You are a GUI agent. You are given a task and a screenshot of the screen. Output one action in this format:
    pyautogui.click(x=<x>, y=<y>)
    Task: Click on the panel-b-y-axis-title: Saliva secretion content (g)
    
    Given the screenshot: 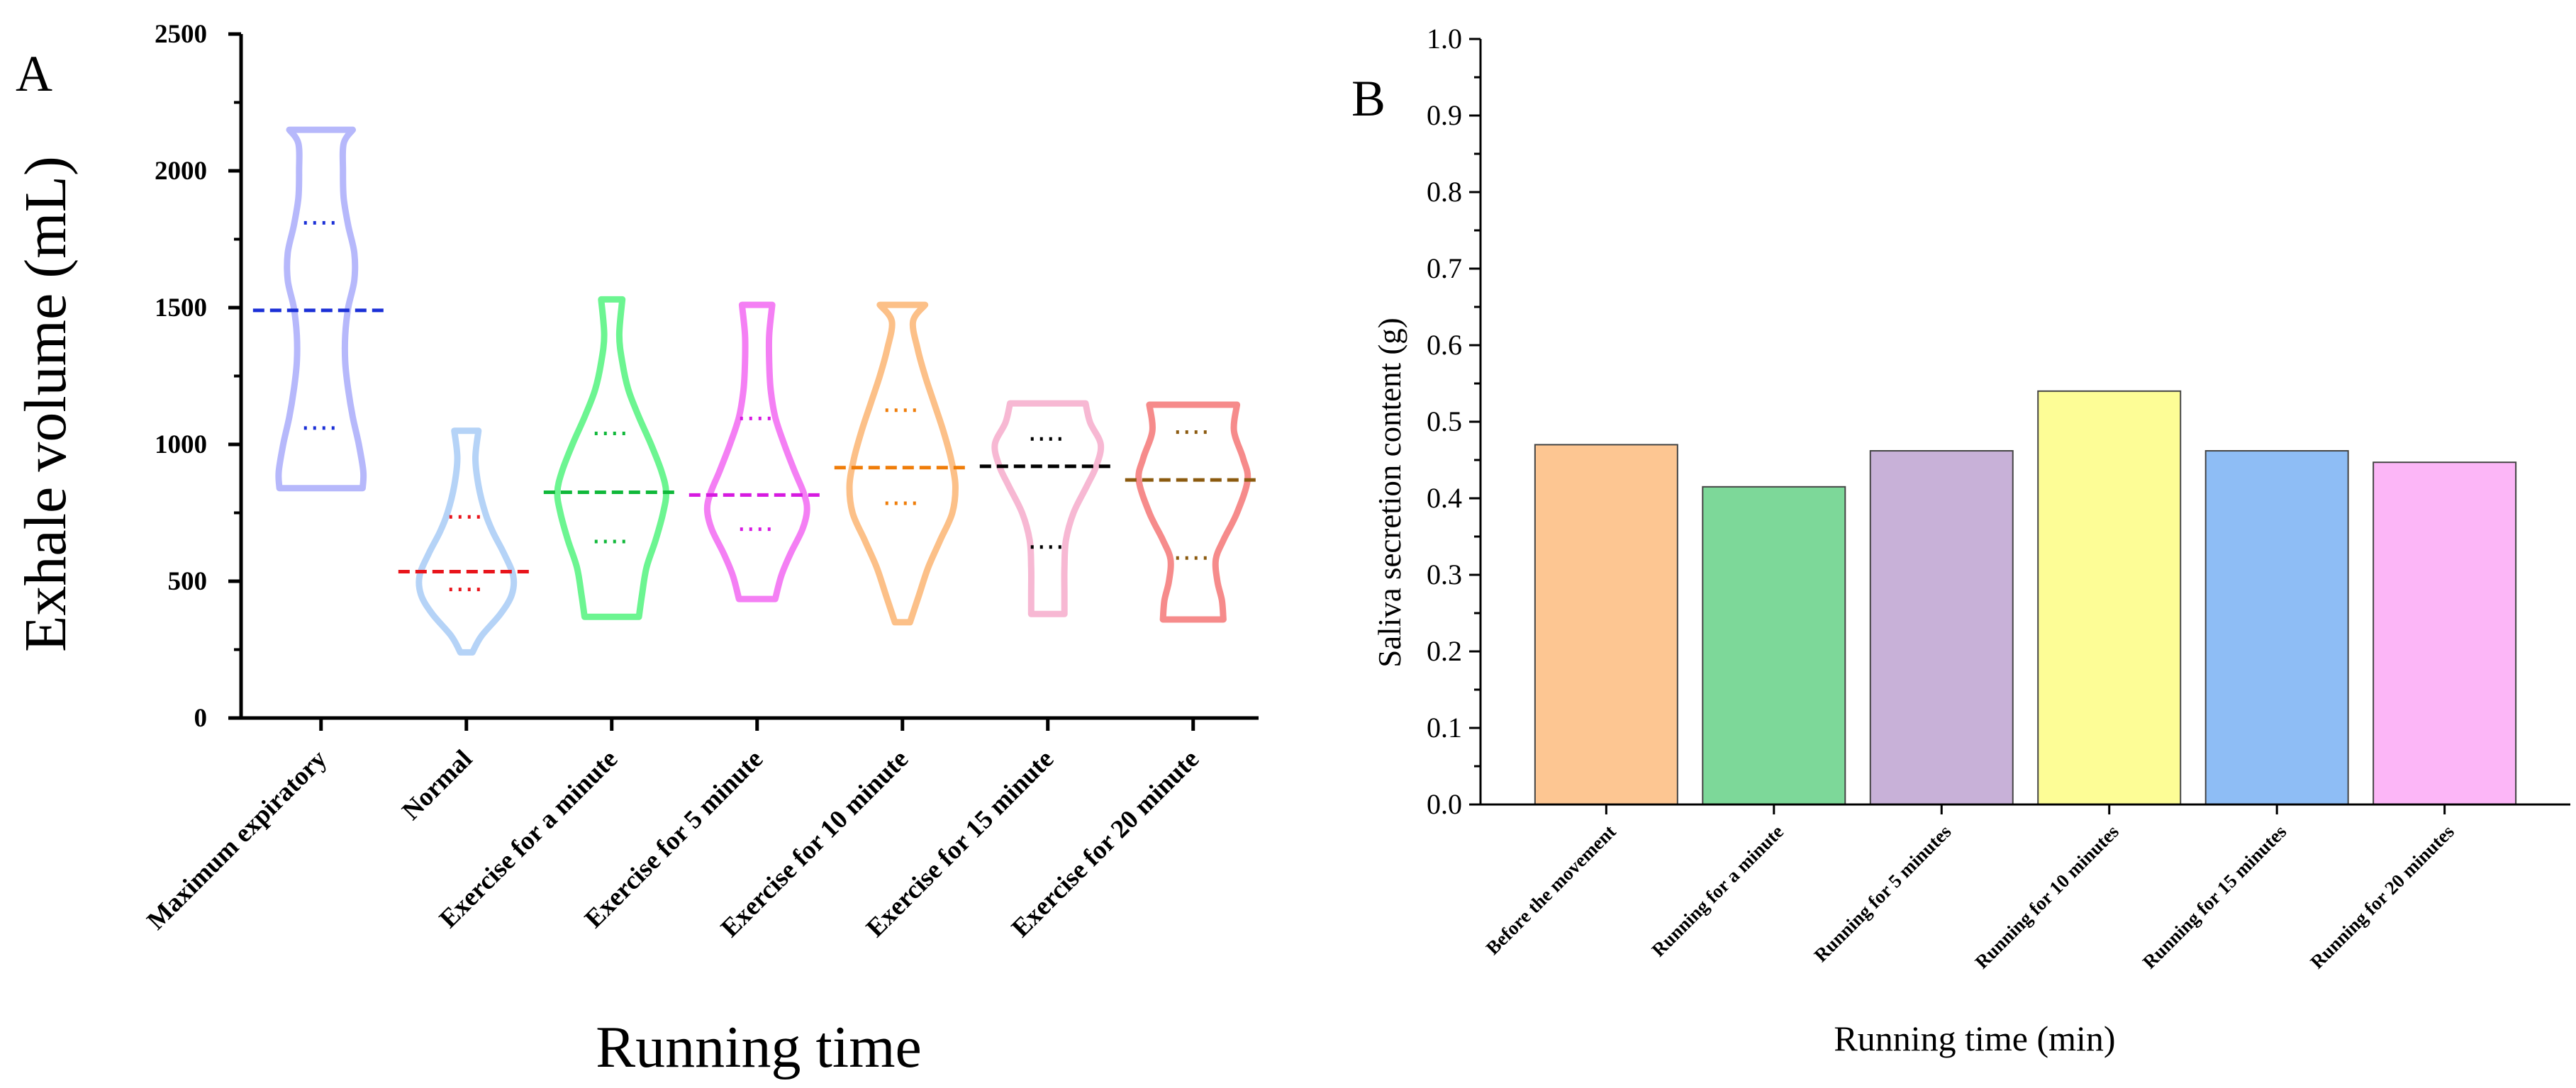 What is the action you would take?
    pyautogui.click(x=1389, y=493)
    